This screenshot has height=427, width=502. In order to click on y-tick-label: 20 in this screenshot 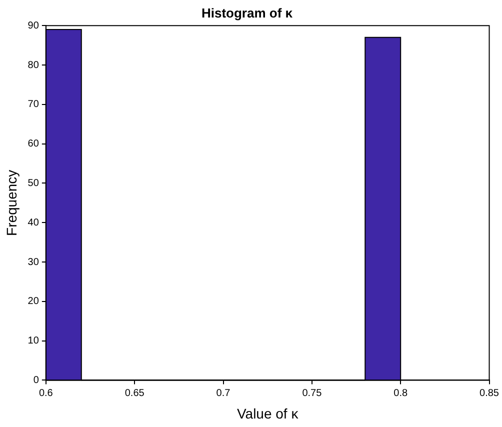, I will do `click(34, 302)`.